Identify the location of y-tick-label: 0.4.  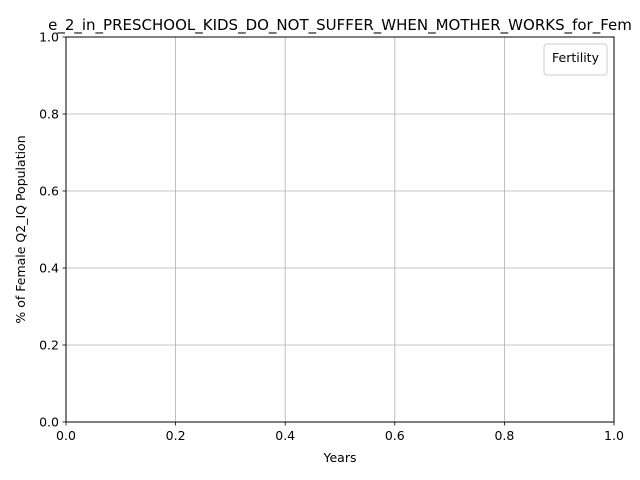
(49, 268).